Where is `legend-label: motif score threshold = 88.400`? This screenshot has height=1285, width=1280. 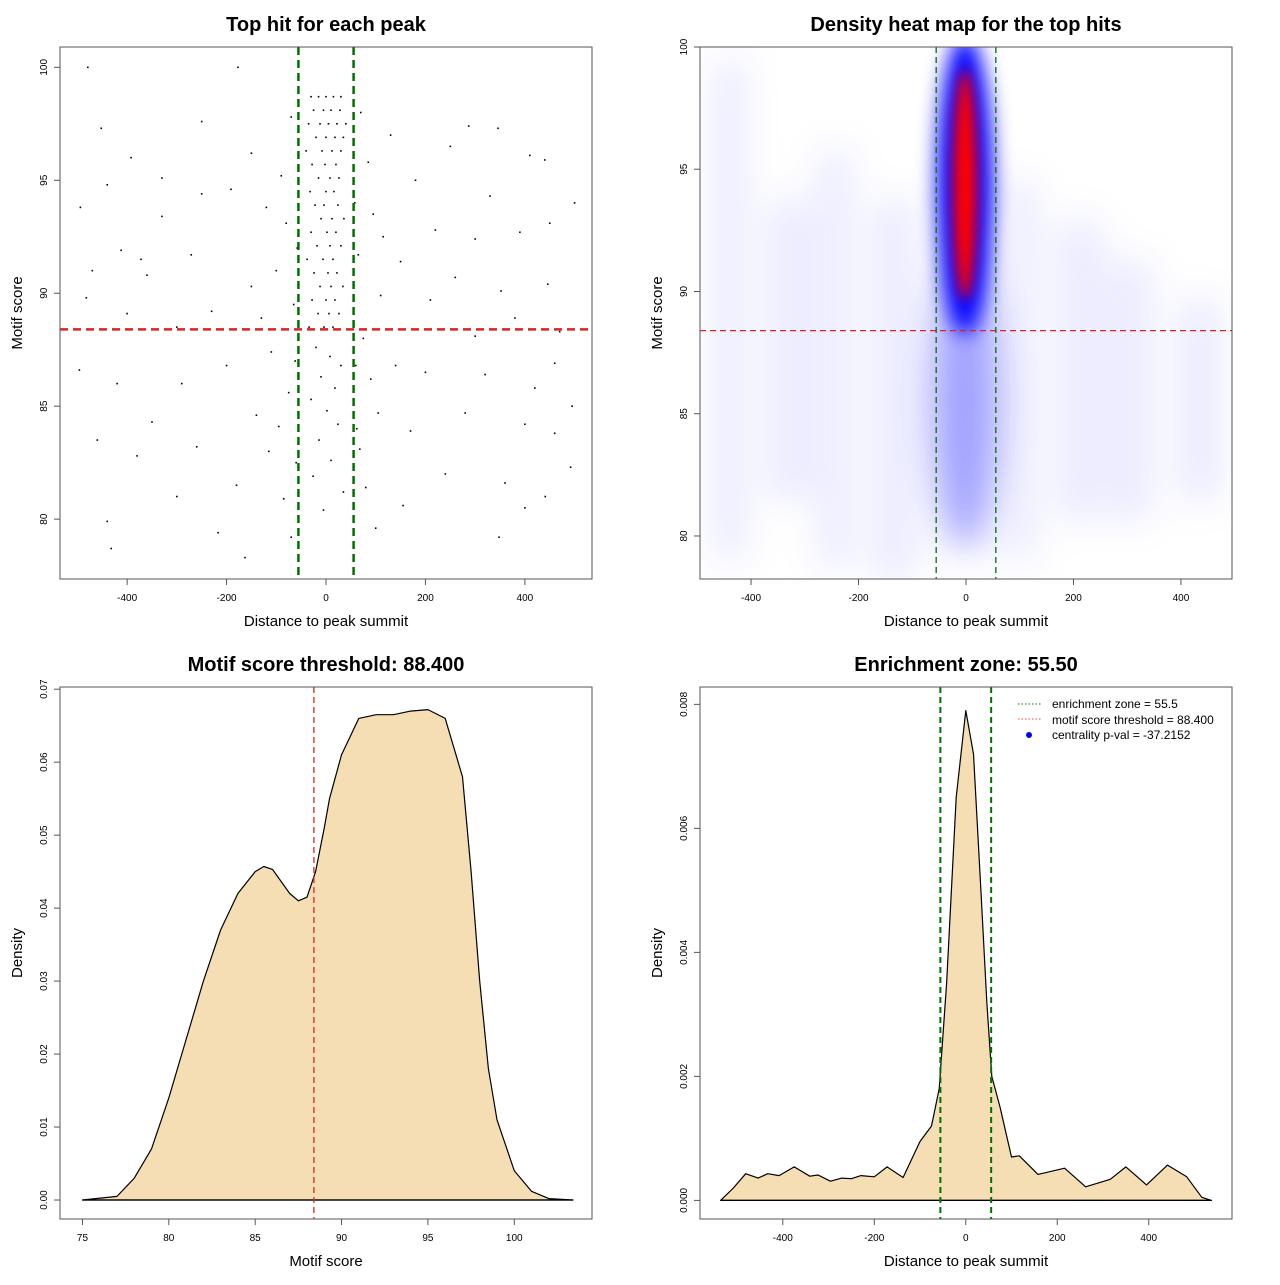
legend-label: motif score threshold = 88.400 is located at coordinates (1133, 720).